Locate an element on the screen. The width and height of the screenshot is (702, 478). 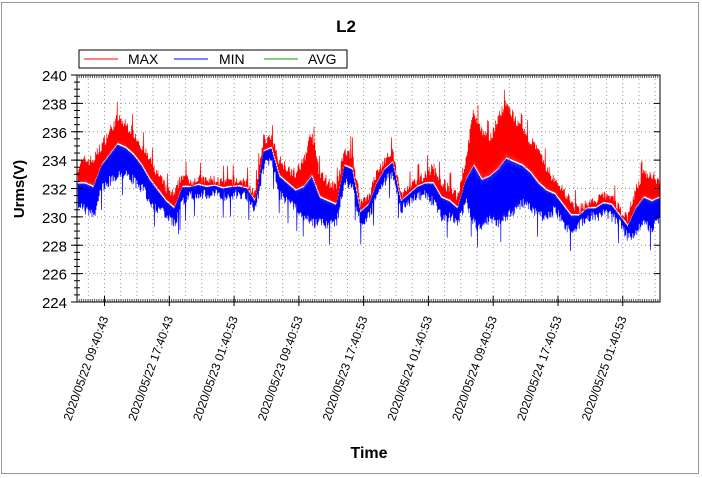
y-tick-label: 232 is located at coordinates (54, 190).